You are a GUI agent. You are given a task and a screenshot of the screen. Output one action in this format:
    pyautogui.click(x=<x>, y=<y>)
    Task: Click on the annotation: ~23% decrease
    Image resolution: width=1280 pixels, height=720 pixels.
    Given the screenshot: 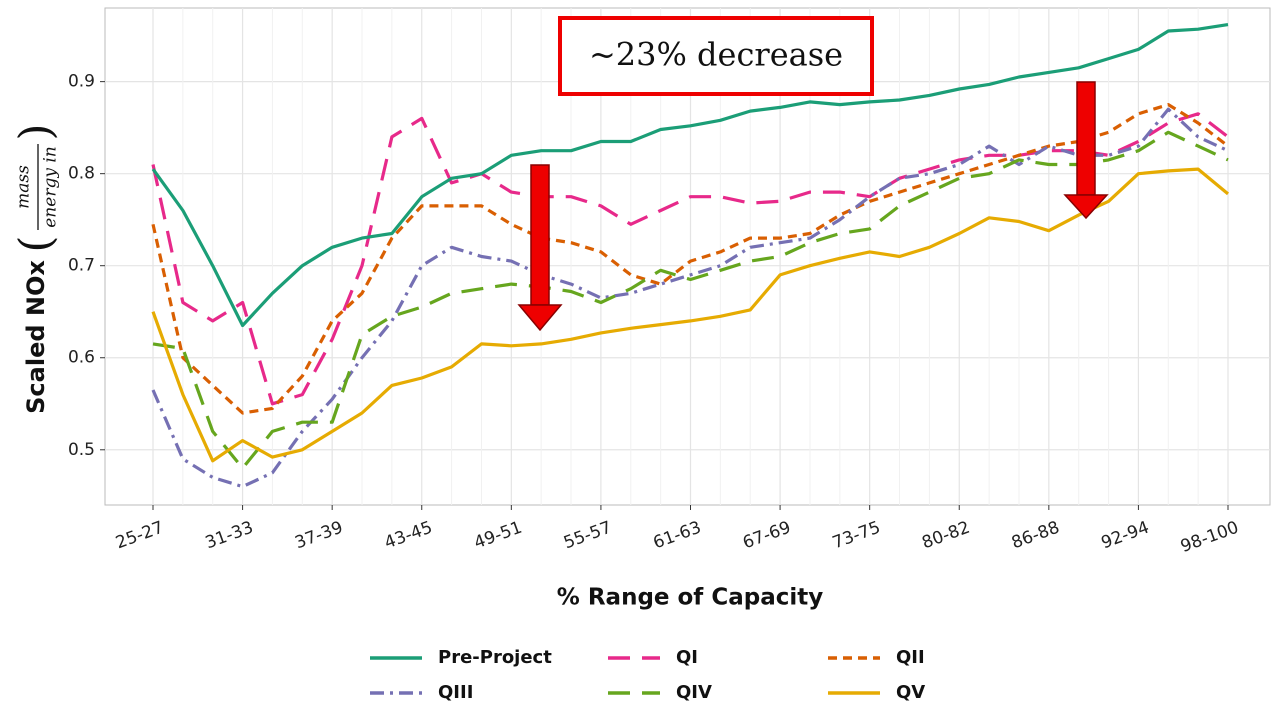 What is the action you would take?
    pyautogui.click(x=716, y=55)
    